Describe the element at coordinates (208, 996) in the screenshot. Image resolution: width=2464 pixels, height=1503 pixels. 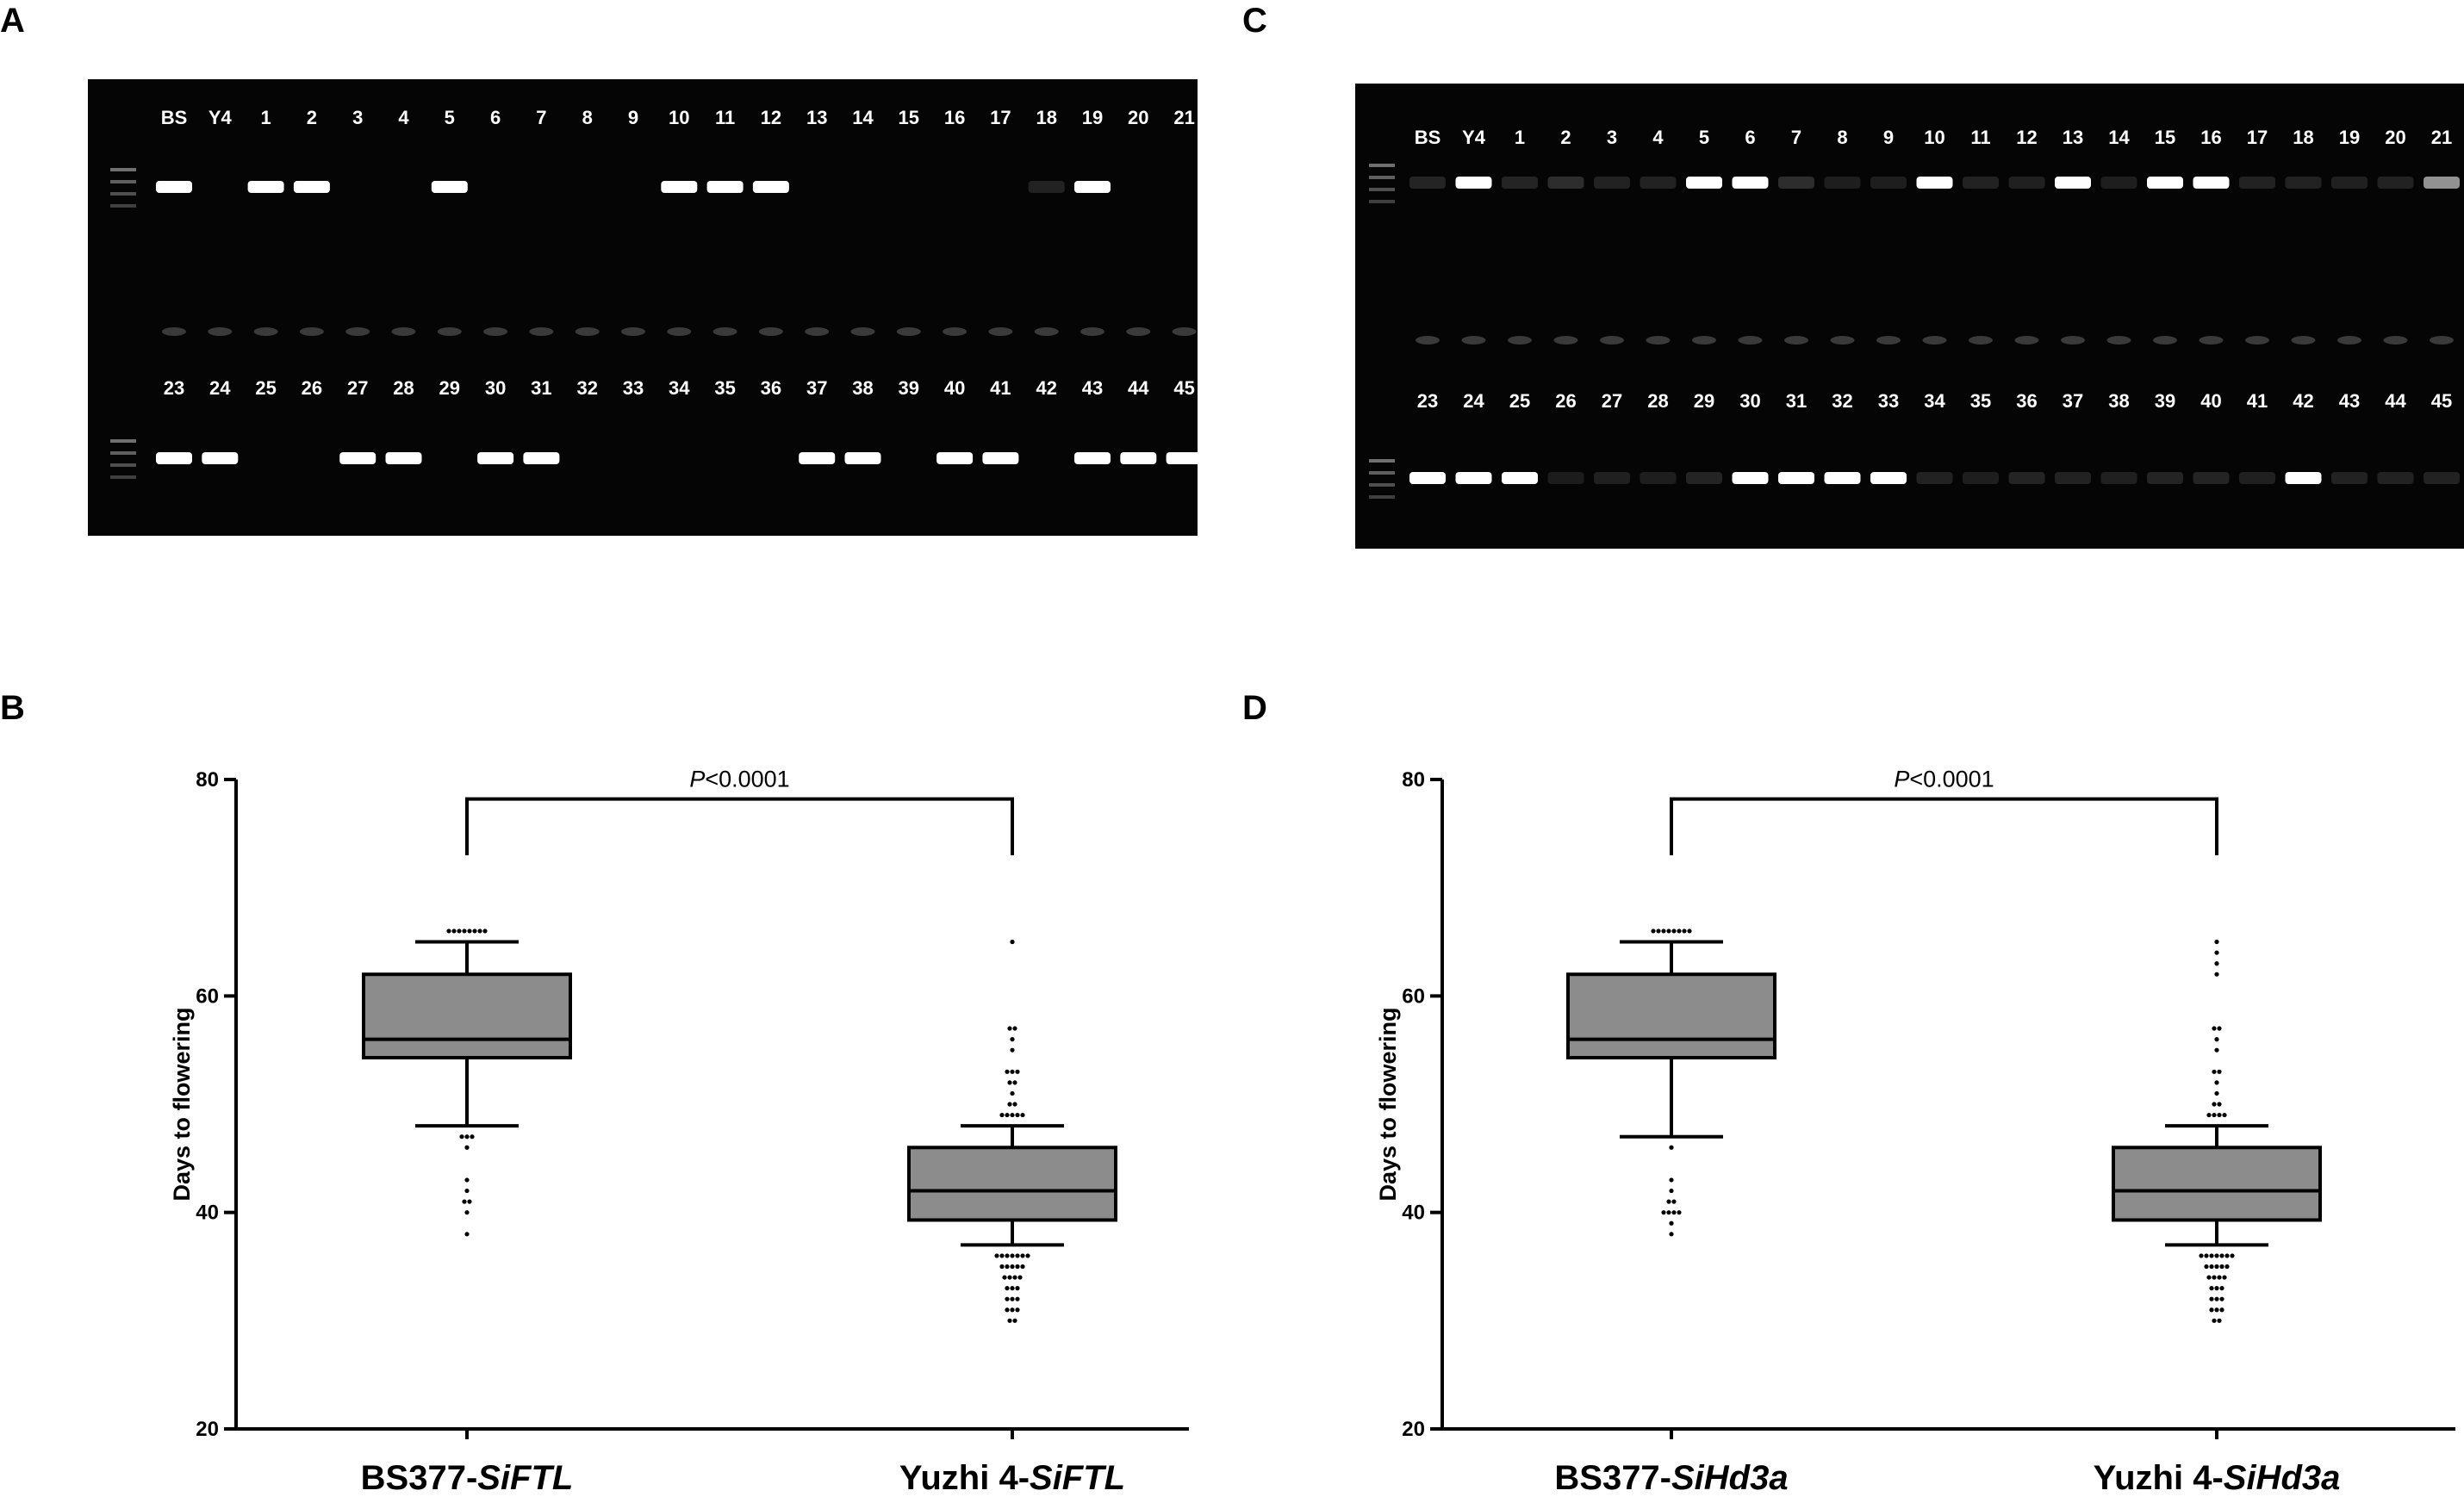
I see `y-tick-label: 60` at that location.